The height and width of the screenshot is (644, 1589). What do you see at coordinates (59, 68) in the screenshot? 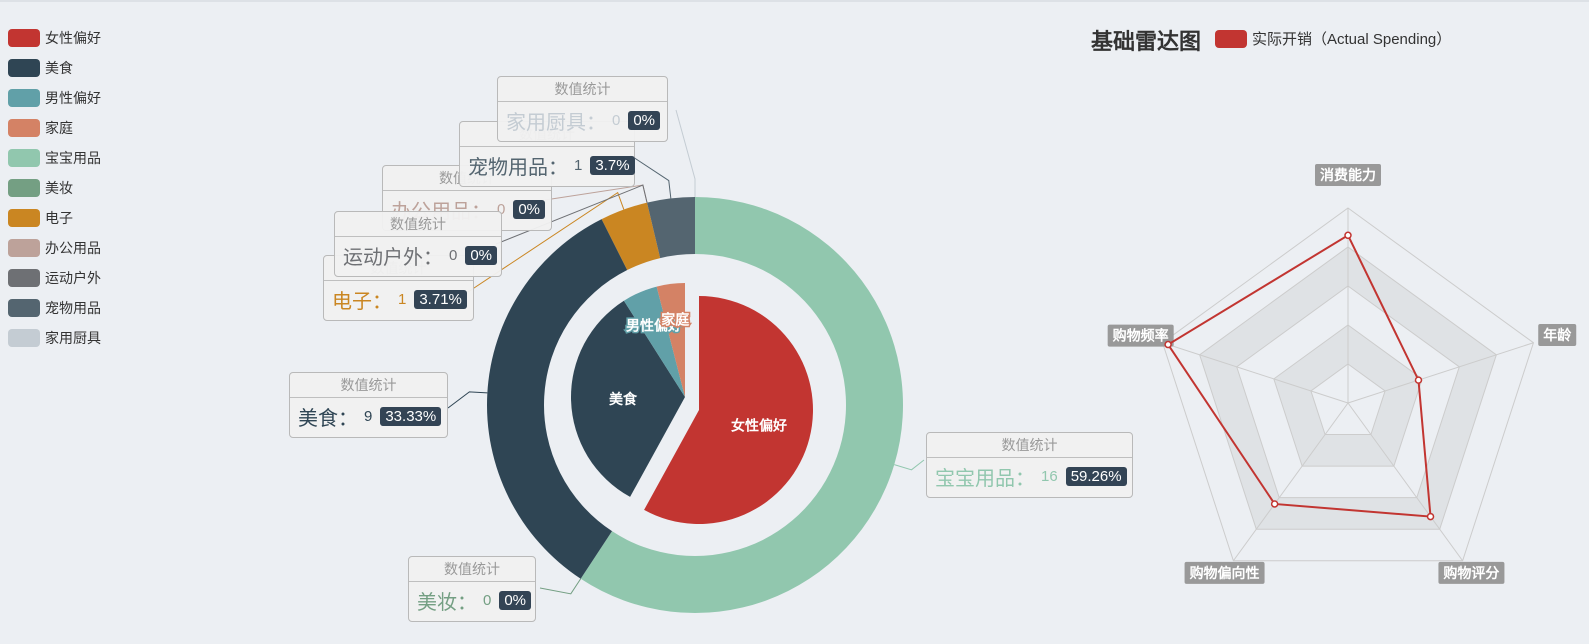
I see `legend-label: 美食` at bounding box center [59, 68].